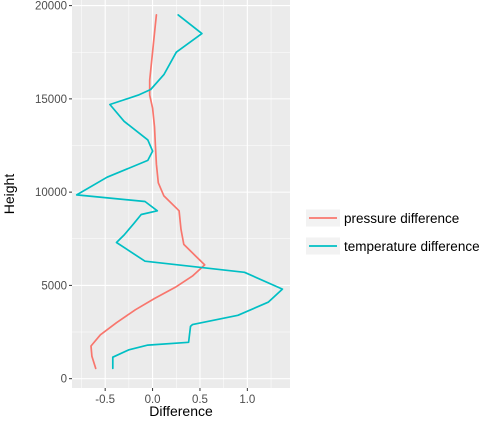 The image size is (498, 421). I want to click on x-tick-label: 0.0, so click(153, 400).